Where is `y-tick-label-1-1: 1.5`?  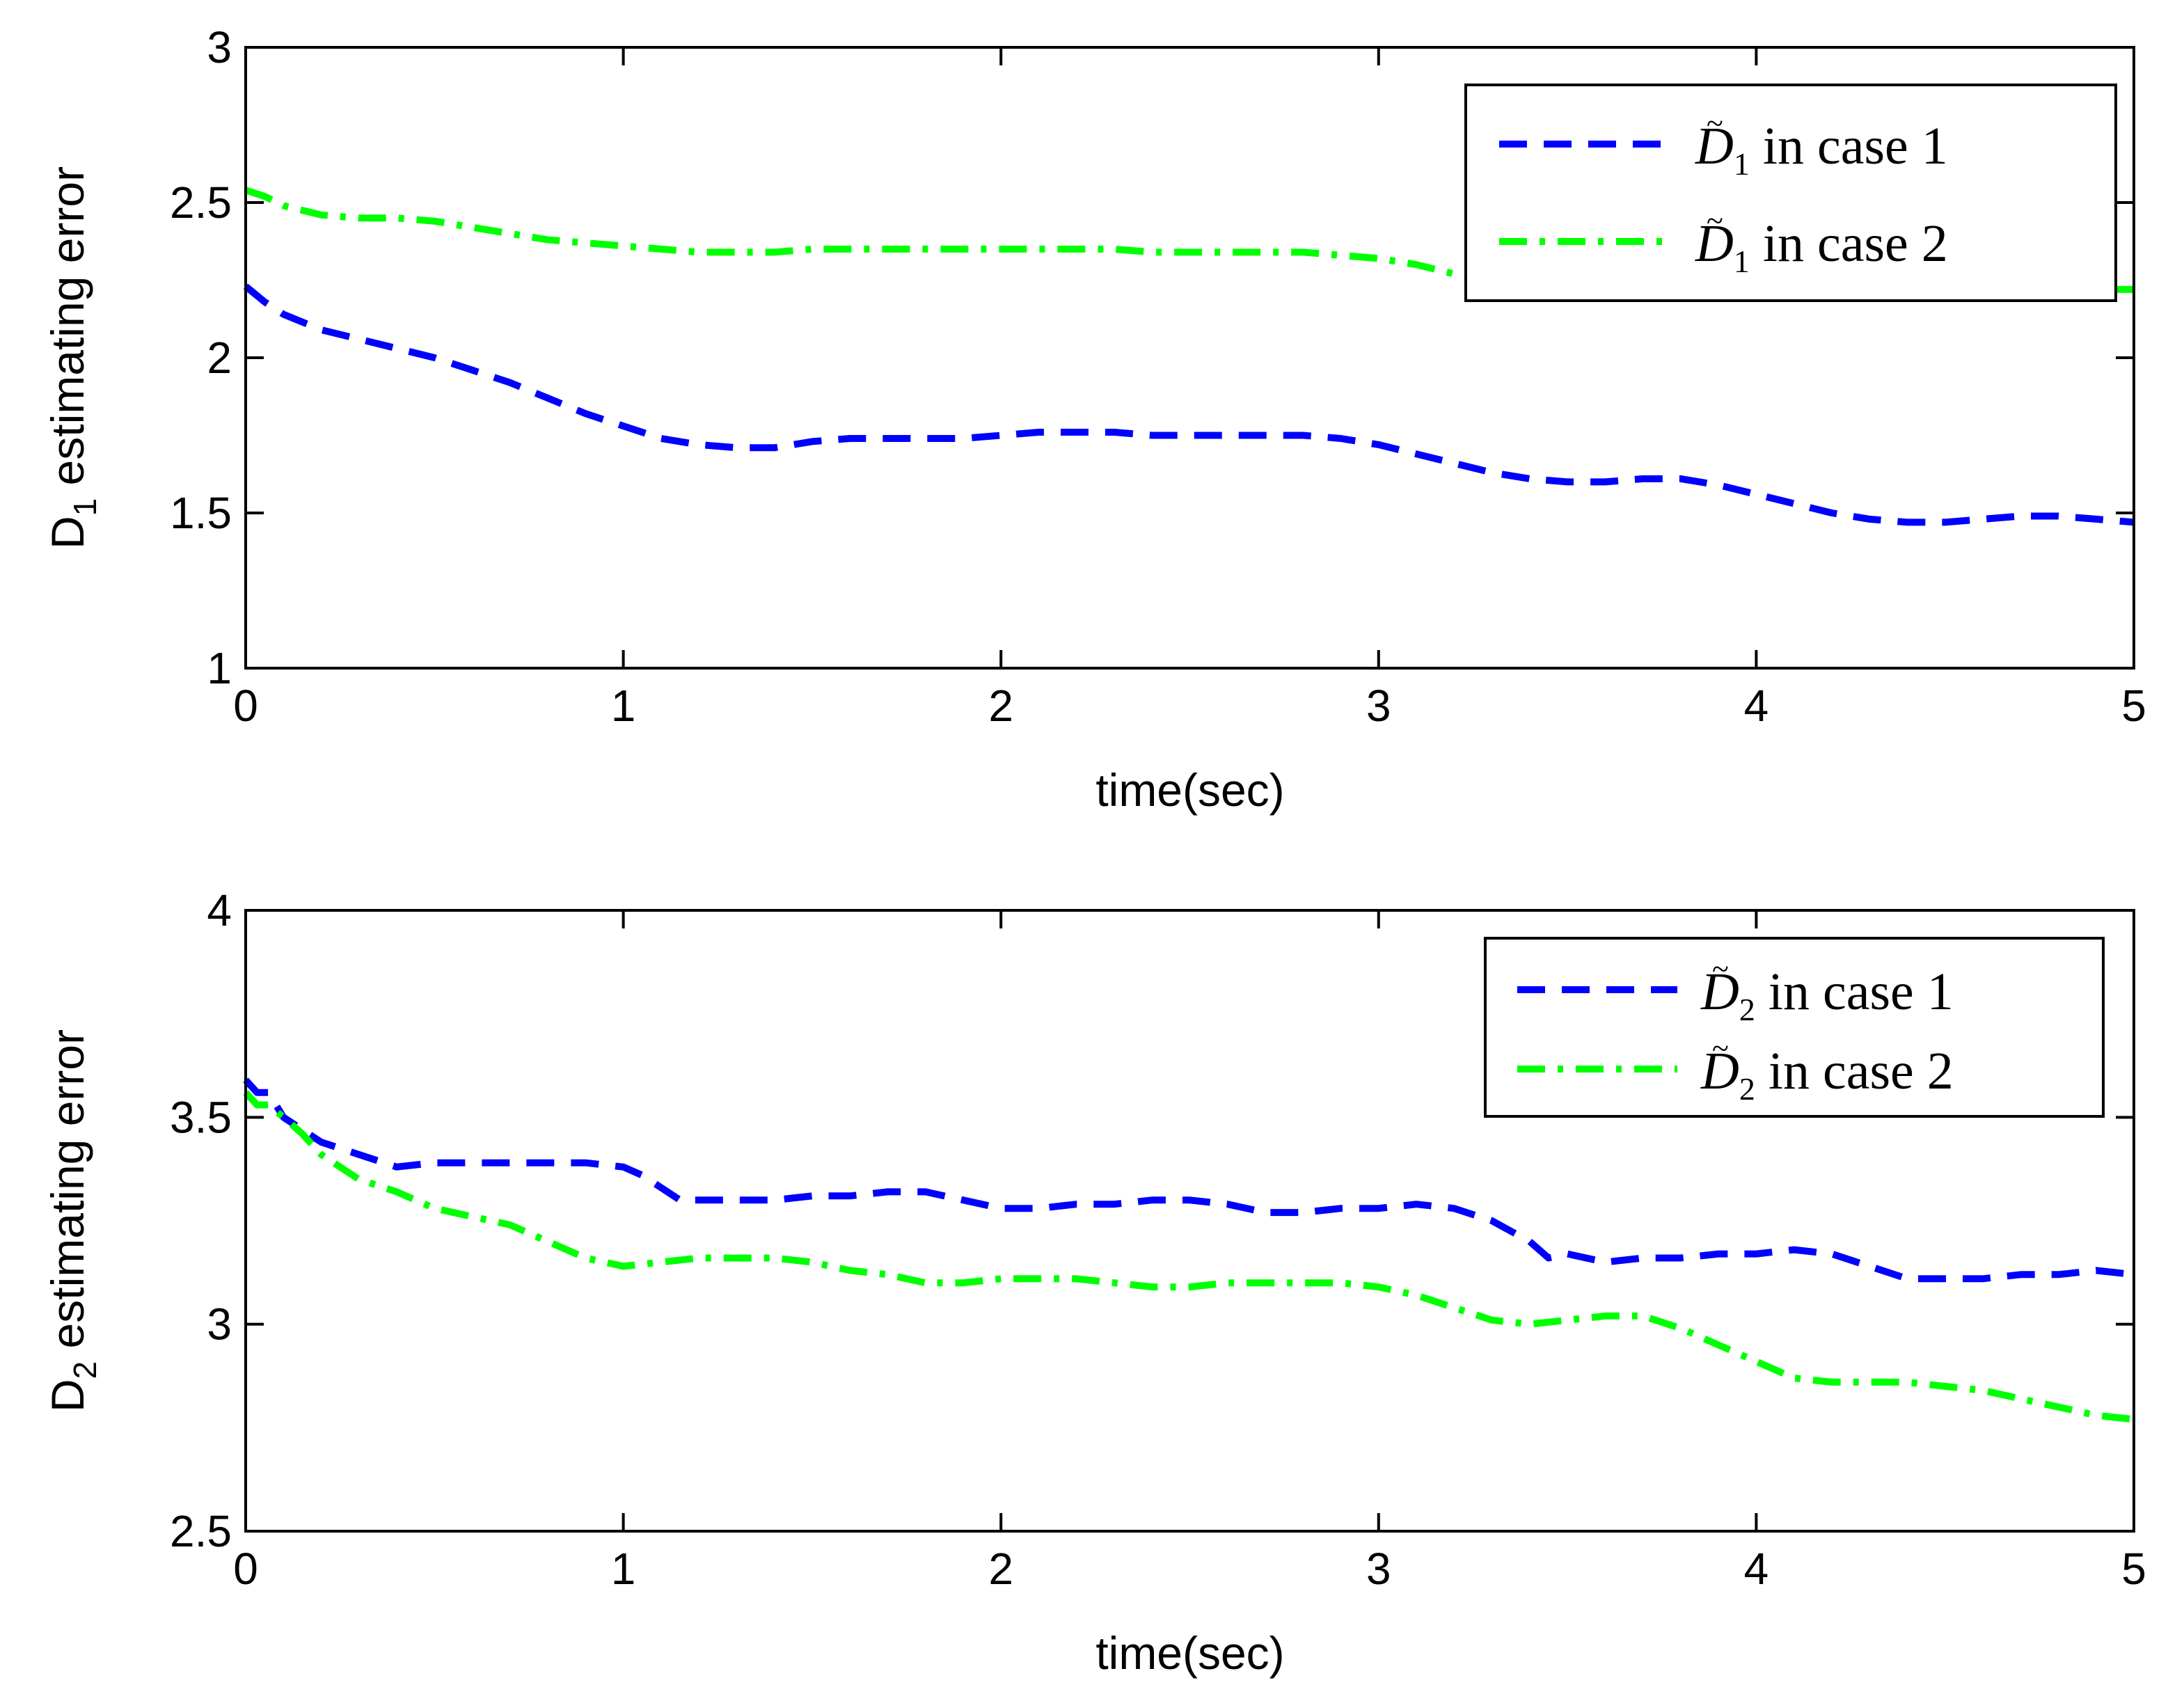
y-tick-label-1-1: 1.5 is located at coordinates (201, 513).